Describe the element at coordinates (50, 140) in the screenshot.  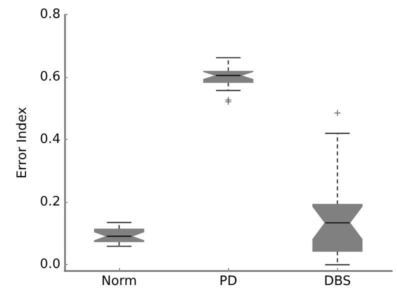
I see `y-tick-label: 0.4` at that location.